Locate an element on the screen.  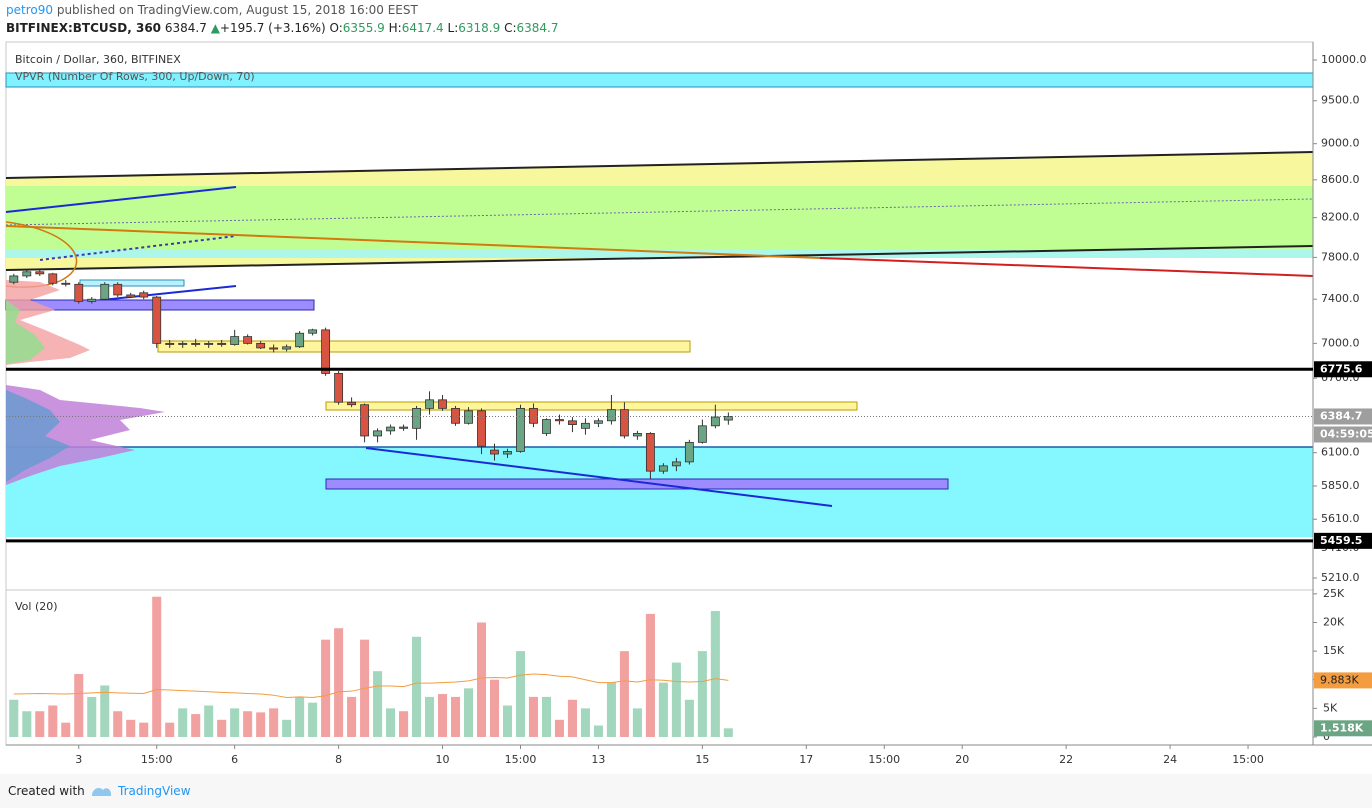
volume-ma is located at coordinates (371, 685).